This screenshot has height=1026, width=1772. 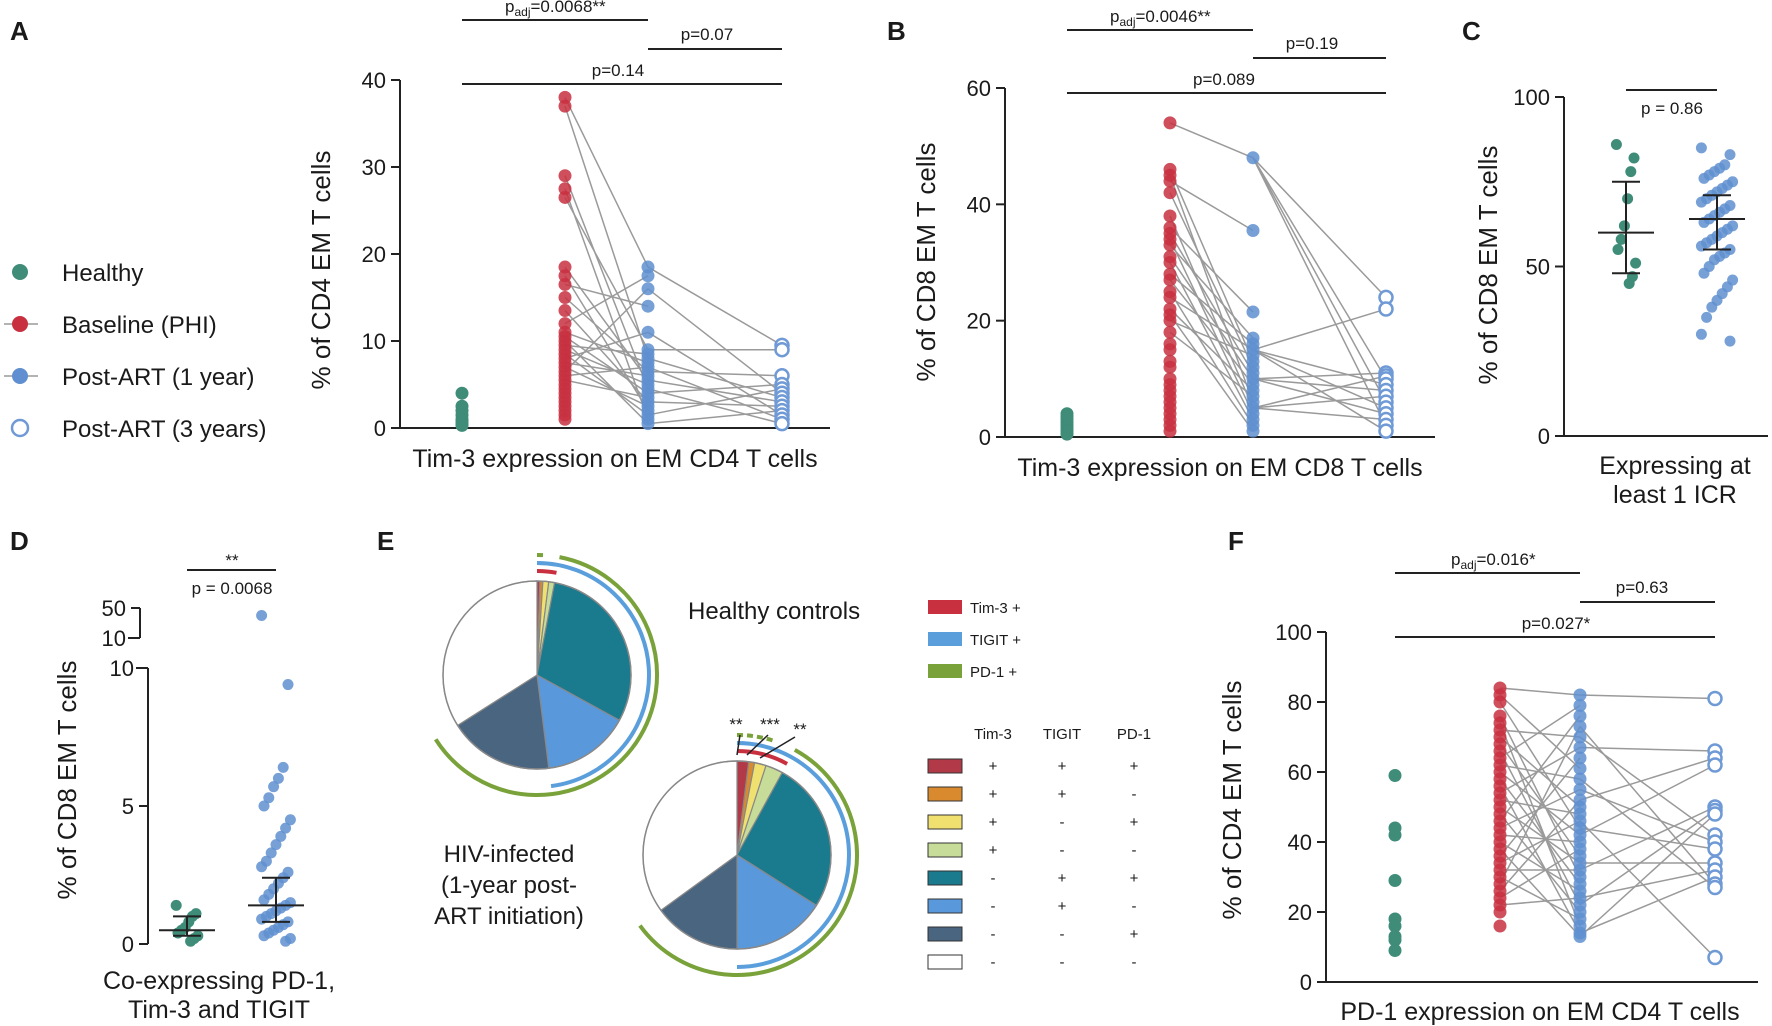 What do you see at coordinates (979, 88) in the screenshot?
I see `panel-b-tick-label-3: 60` at bounding box center [979, 88].